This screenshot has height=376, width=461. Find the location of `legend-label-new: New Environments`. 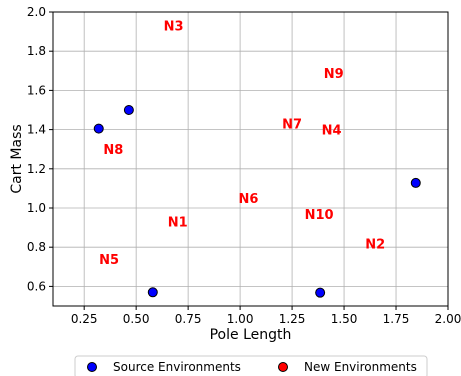

legend-label-new: New Environments is located at coordinates (360, 367).